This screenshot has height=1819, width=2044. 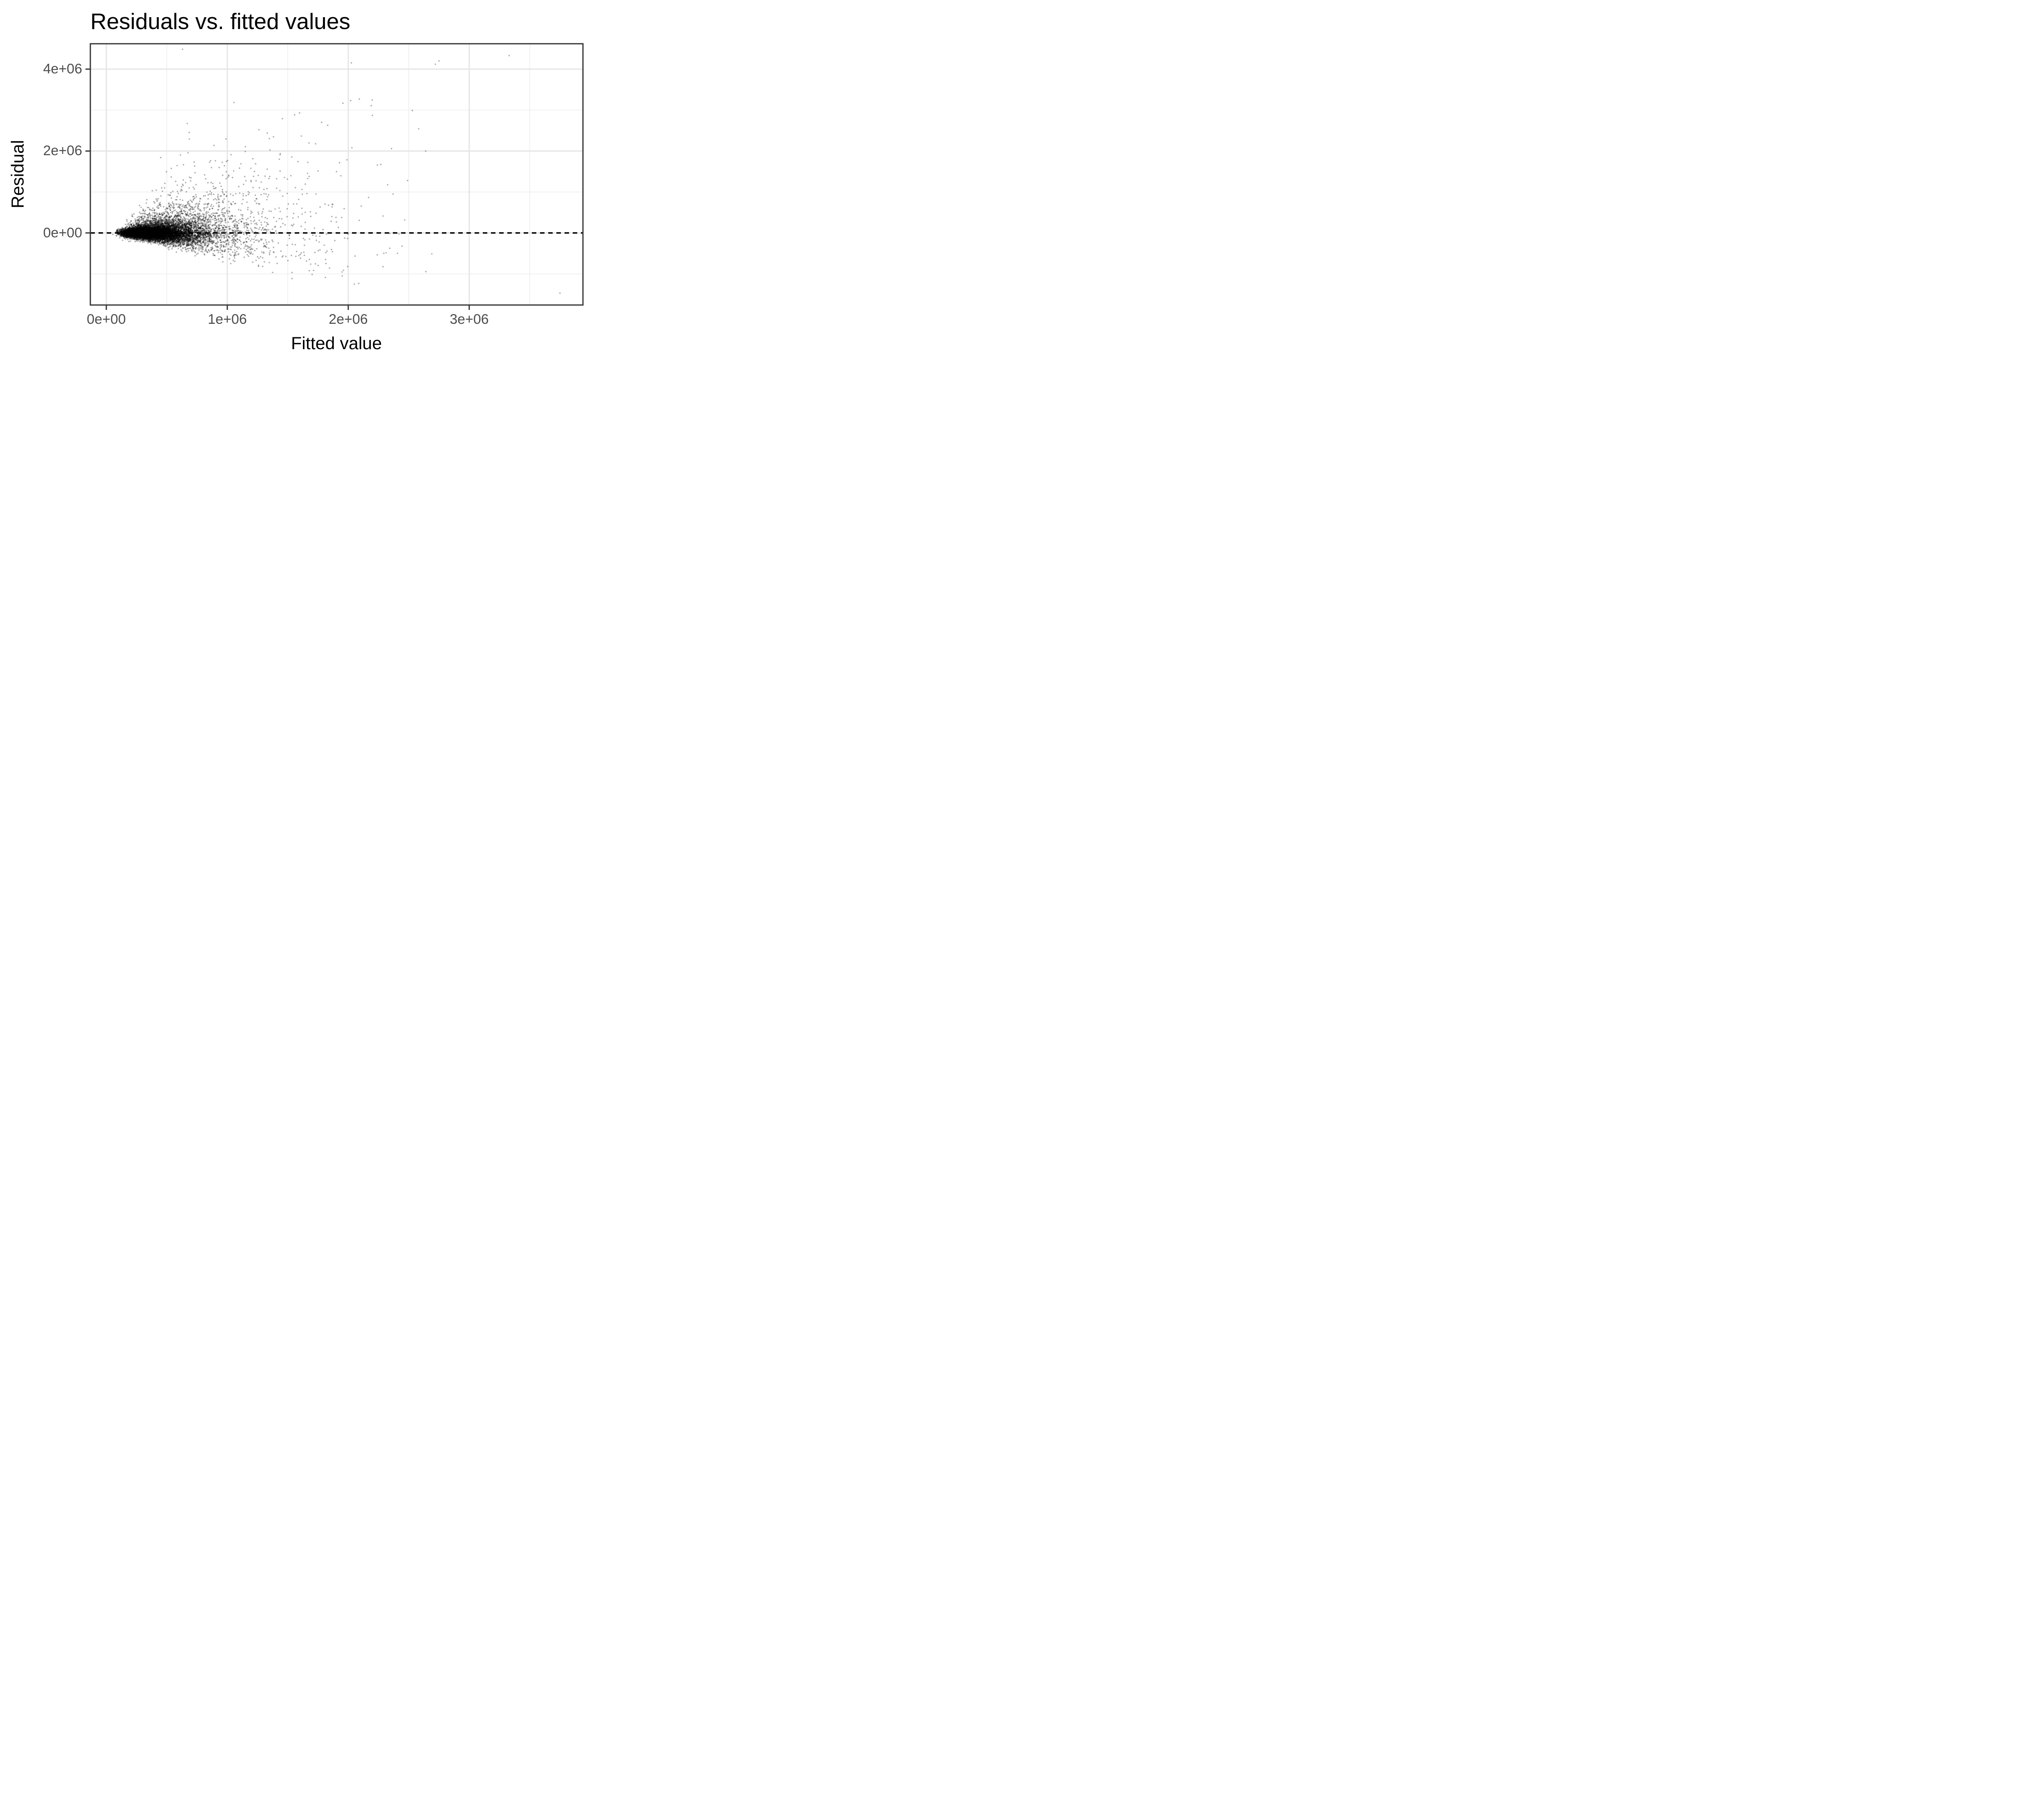 I want to click on y-tick-label: 0e+00, so click(x=63, y=233).